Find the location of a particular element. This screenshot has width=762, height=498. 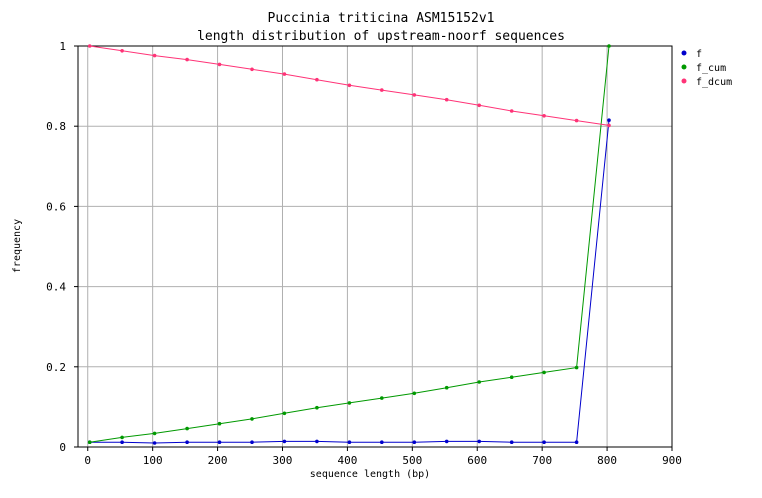

y-tick-label: 0 is located at coordinates (62, 447).